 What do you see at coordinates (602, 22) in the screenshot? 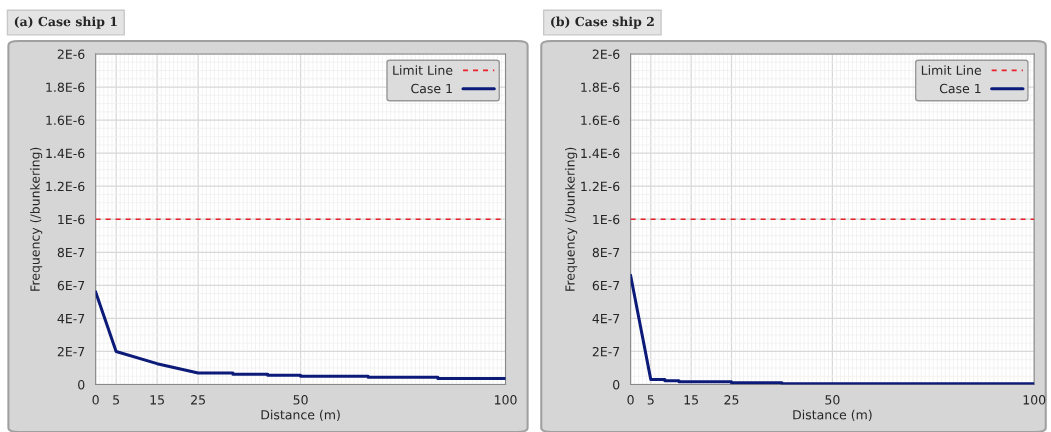
I see `chart-title: (b) Case ship 2` at bounding box center [602, 22].